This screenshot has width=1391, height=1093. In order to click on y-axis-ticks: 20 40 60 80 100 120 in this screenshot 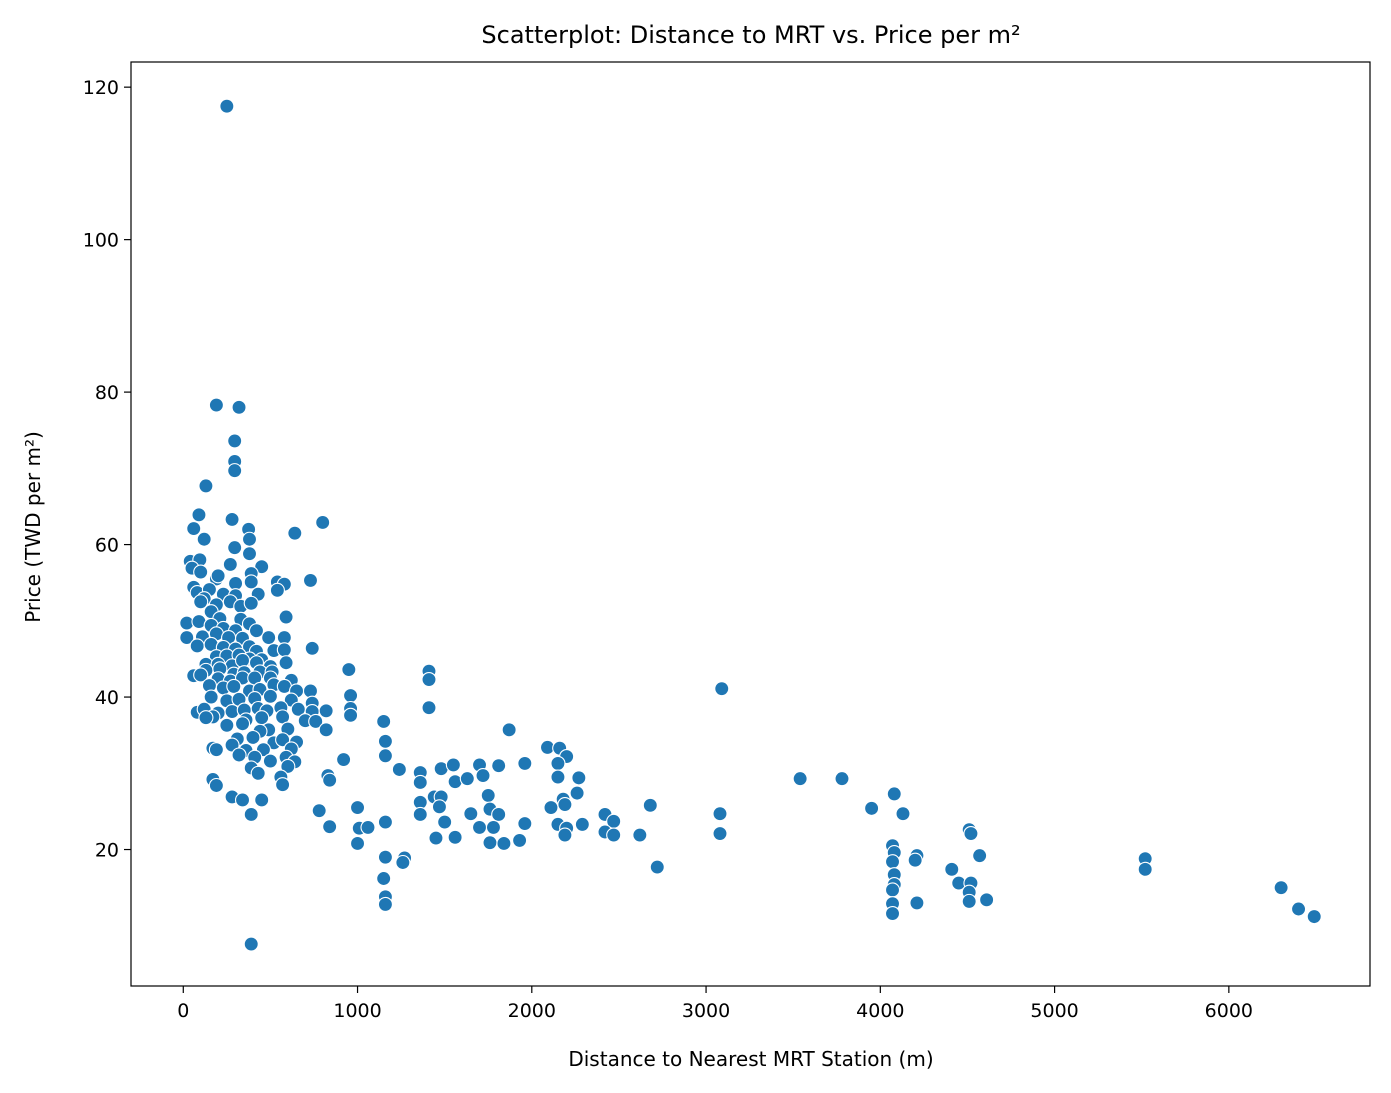, I will do `click(107, 469)`.